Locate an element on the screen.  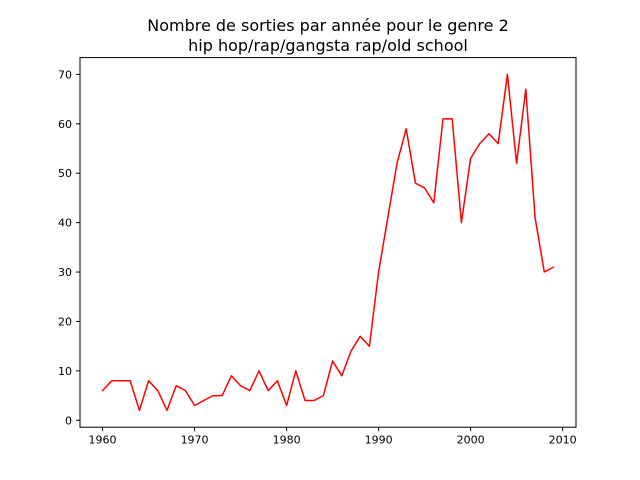
x-tick-label: 2010 is located at coordinates (563, 440).